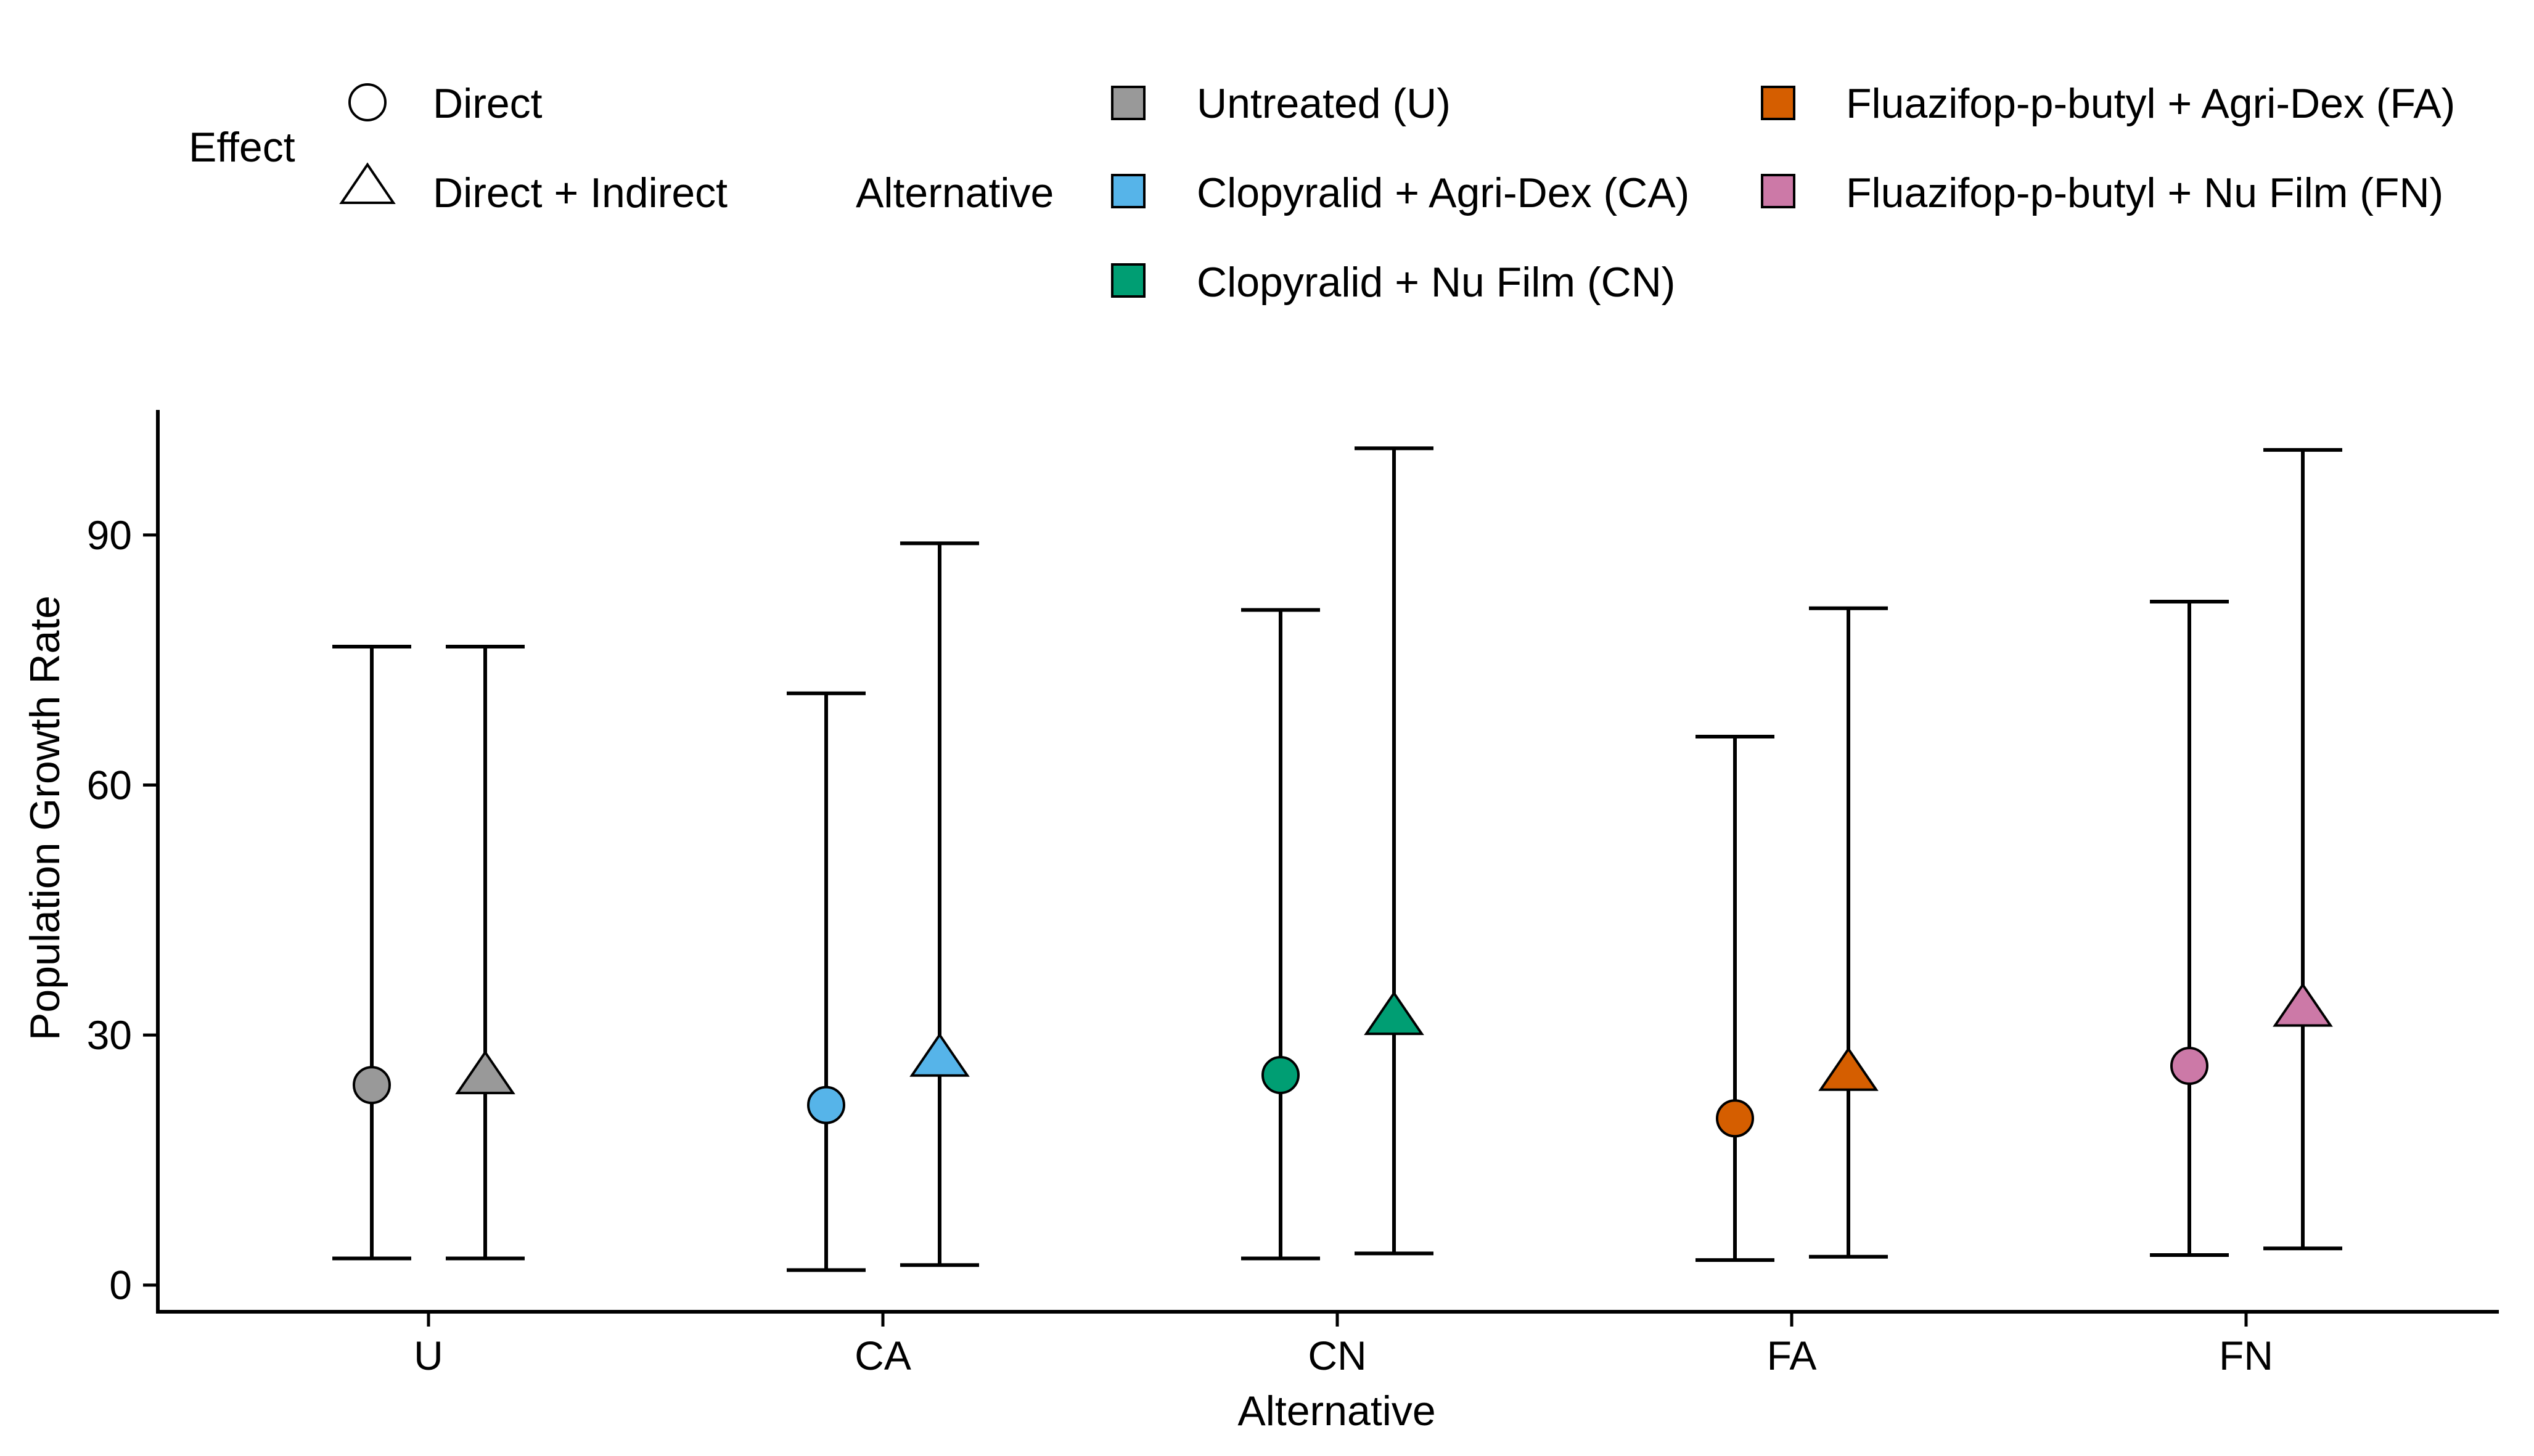 The height and width of the screenshot is (1456, 2534). I want to click on legend-triangle-direct-indirect-icon, so click(367, 183).